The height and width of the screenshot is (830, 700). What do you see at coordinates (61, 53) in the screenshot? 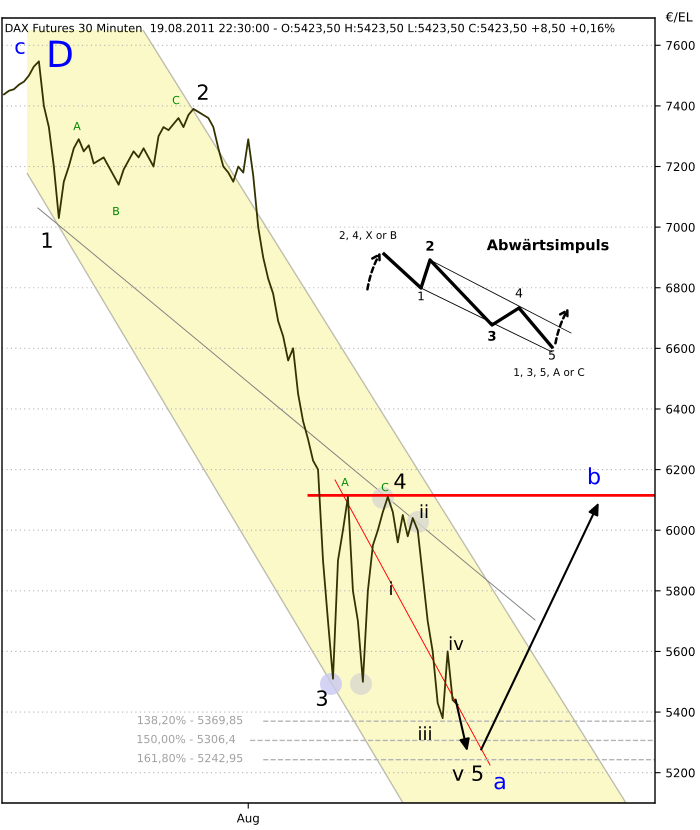
I see `annotation: D` at bounding box center [61, 53].